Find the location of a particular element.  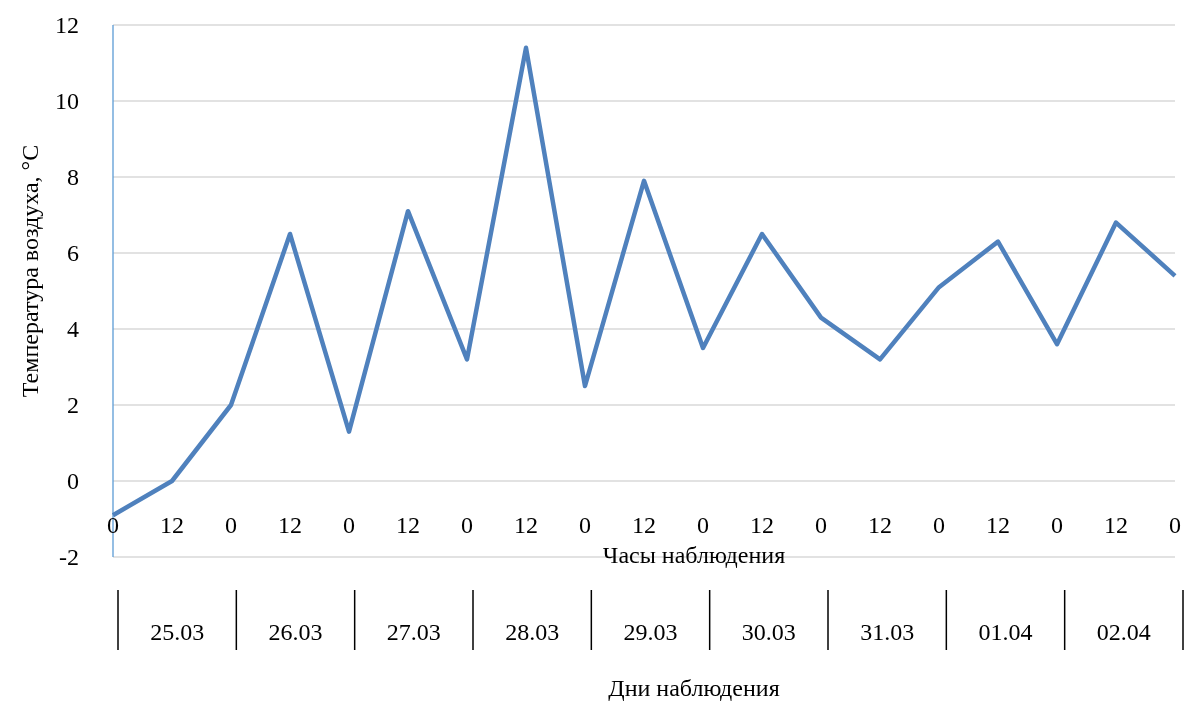

text: 26.03 is located at coordinates (295, 632).